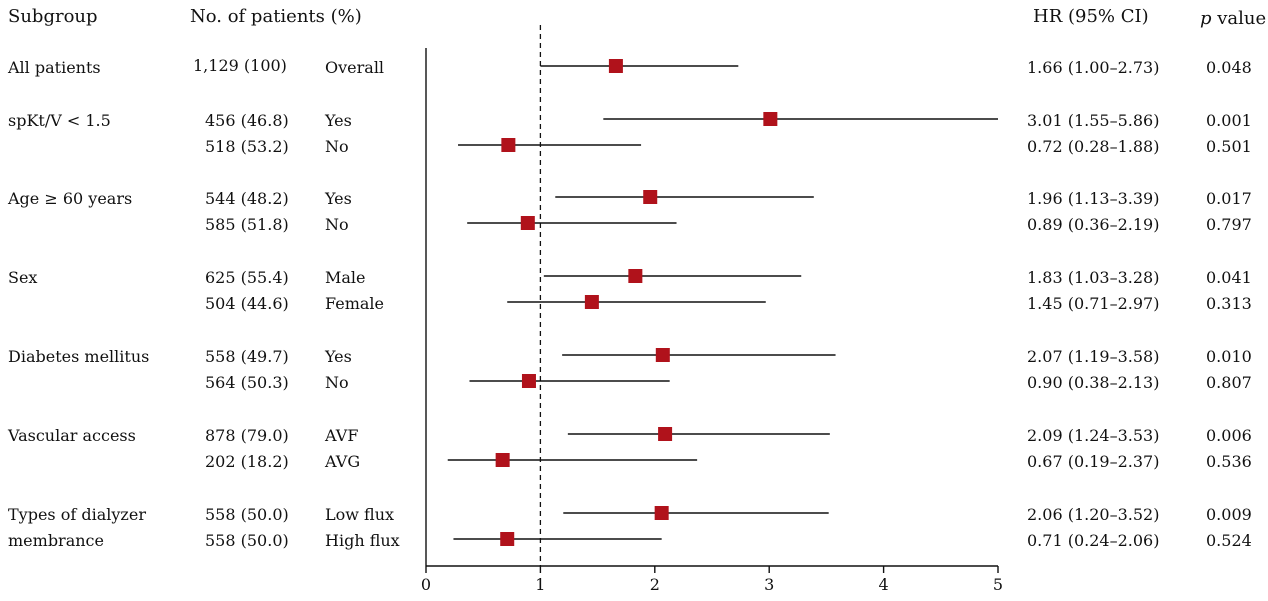 The image size is (1268, 601). I want to click on x-tick-label: 2, so click(655, 584).